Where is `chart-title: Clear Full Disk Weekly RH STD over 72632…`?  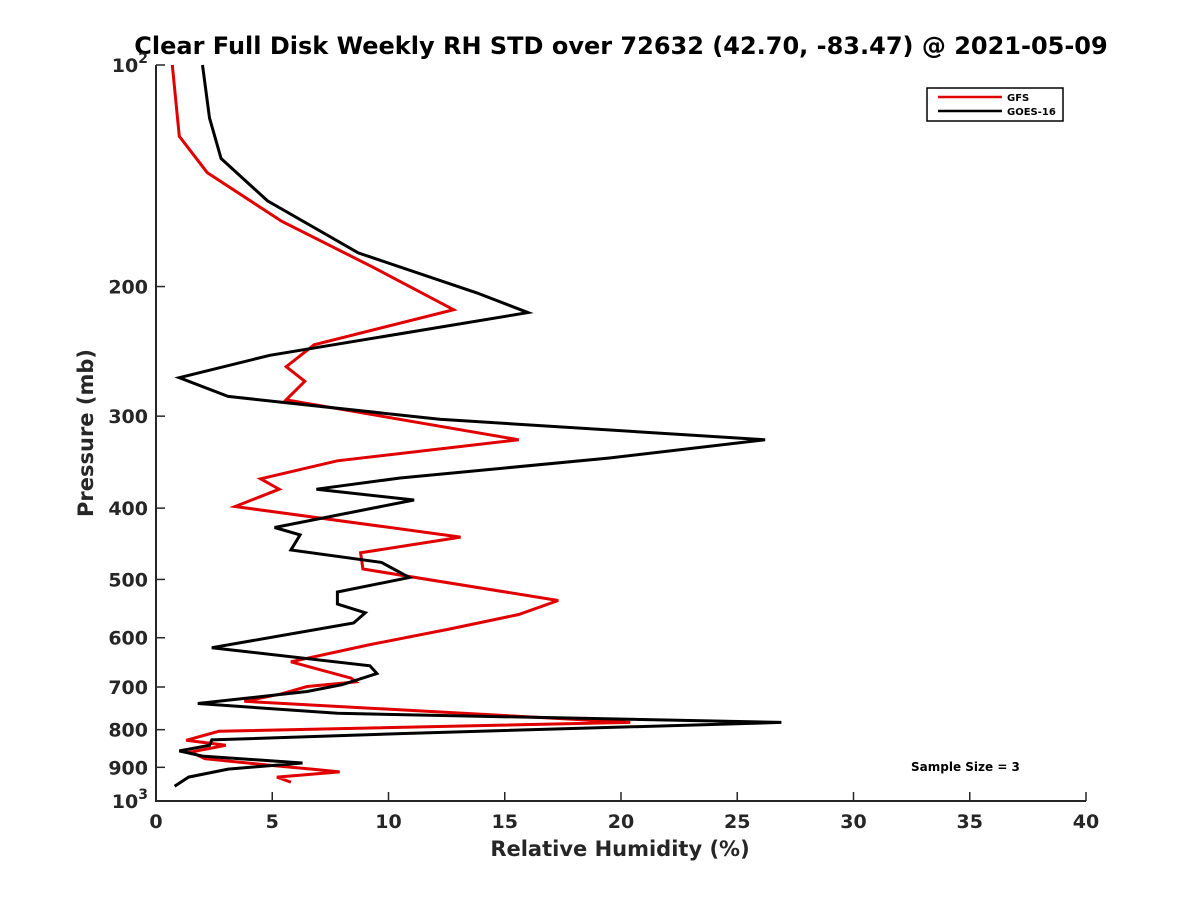 chart-title: Clear Full Disk Weekly RH STD over 72632… is located at coordinates (620, 46).